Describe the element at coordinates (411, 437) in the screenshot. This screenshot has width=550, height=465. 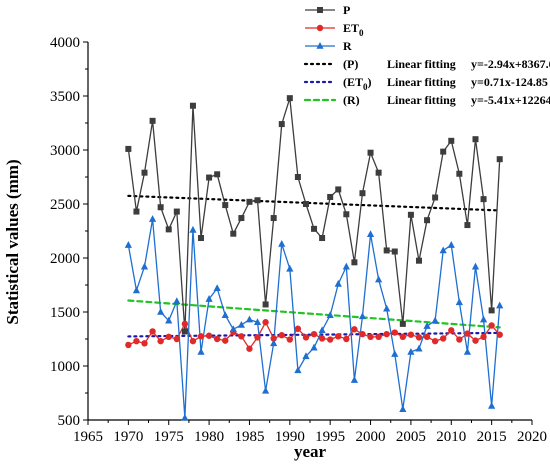
I see `x-tick-label: 2005` at that location.